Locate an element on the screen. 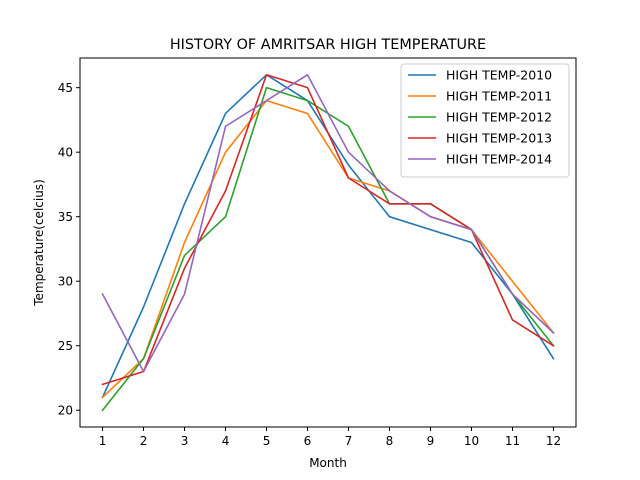  y-tick-label: 30 is located at coordinates (65, 282).